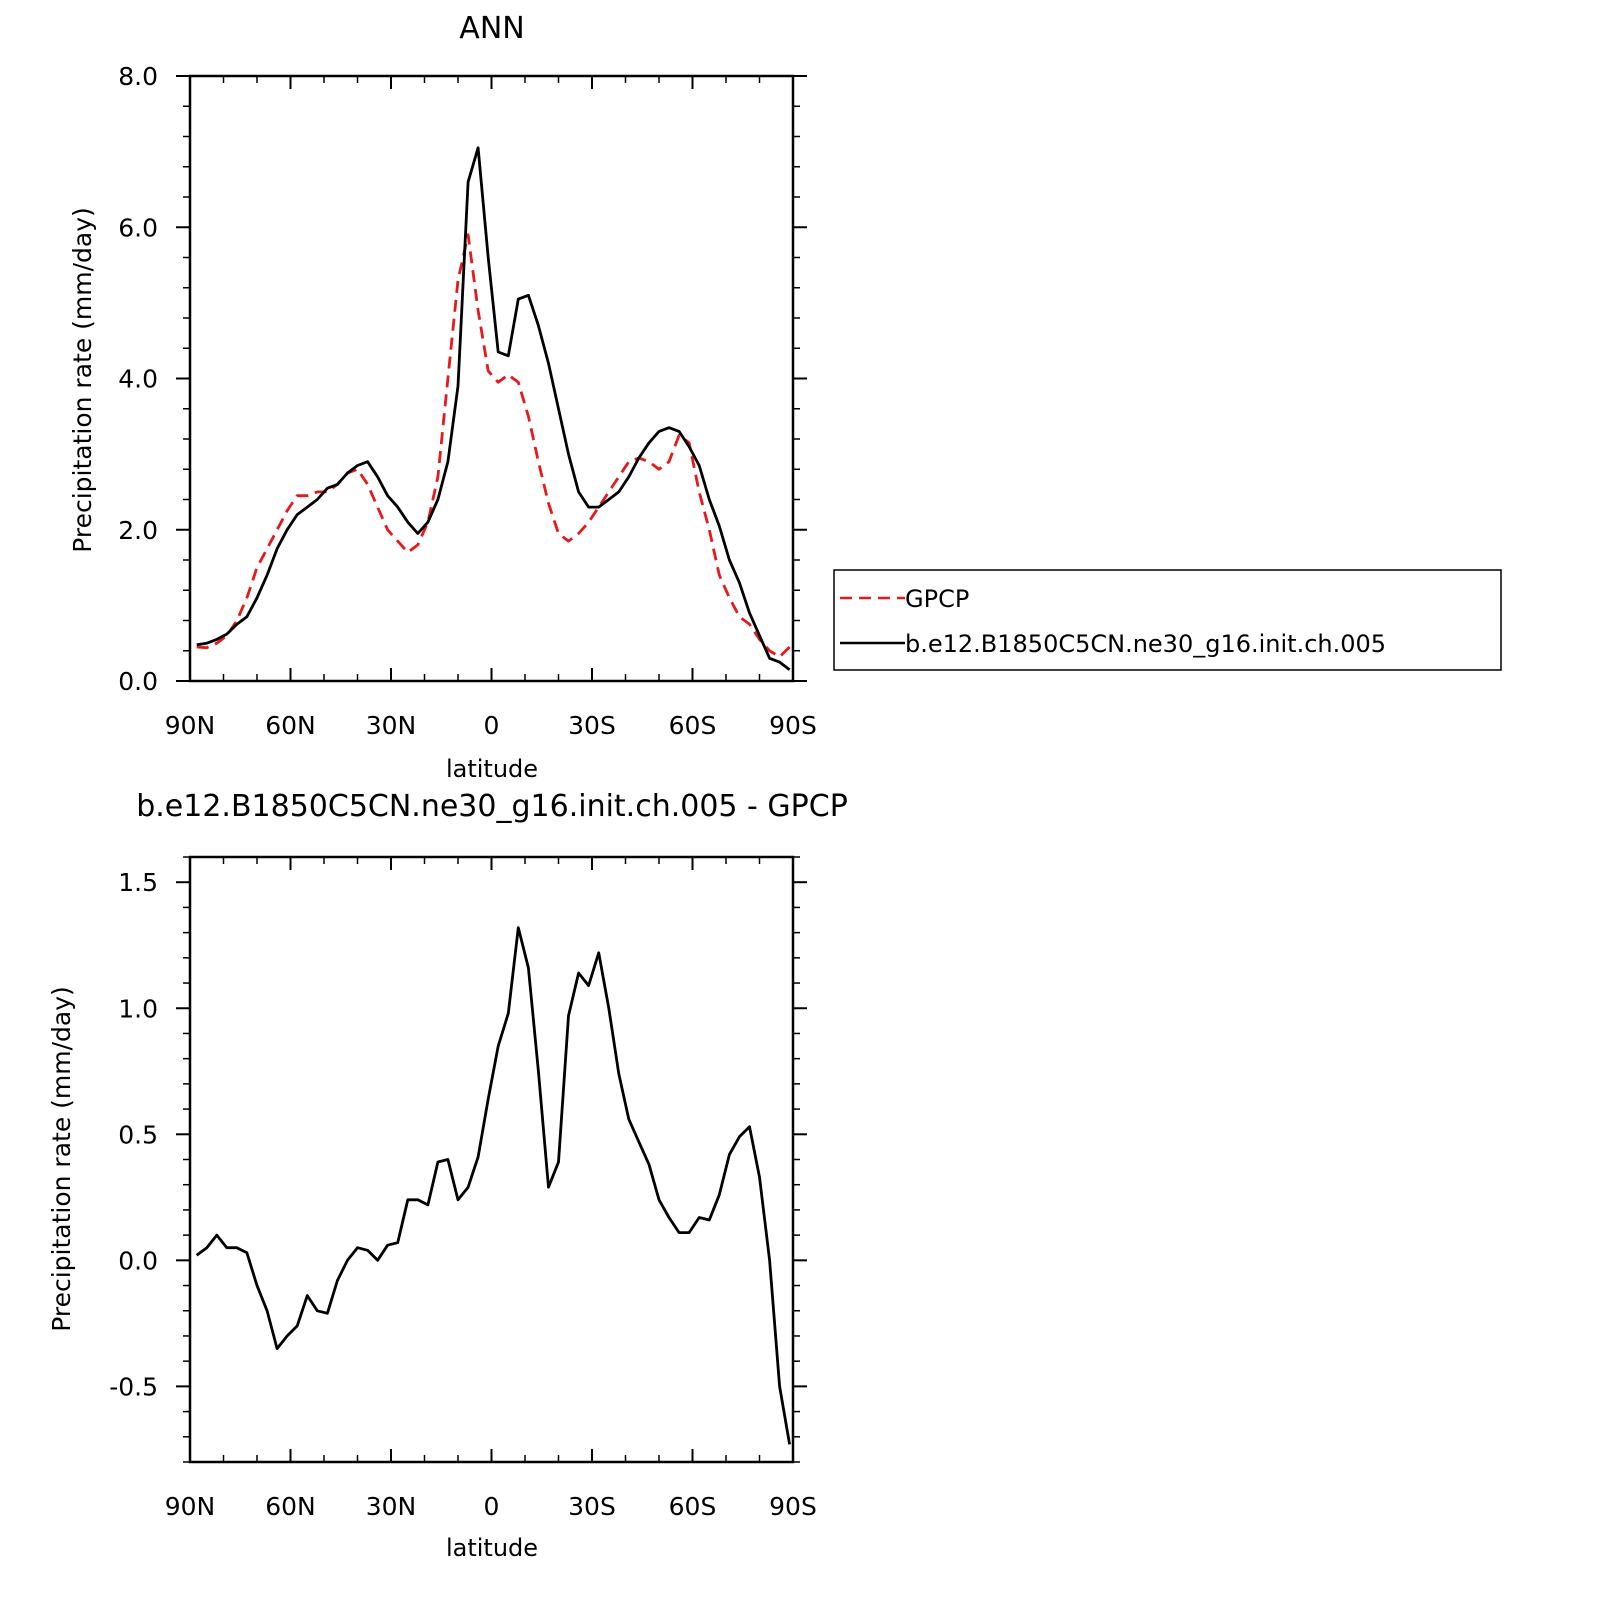 The image size is (1611, 1613). I want to click on y-tick-label: 0.5, so click(138, 1134).